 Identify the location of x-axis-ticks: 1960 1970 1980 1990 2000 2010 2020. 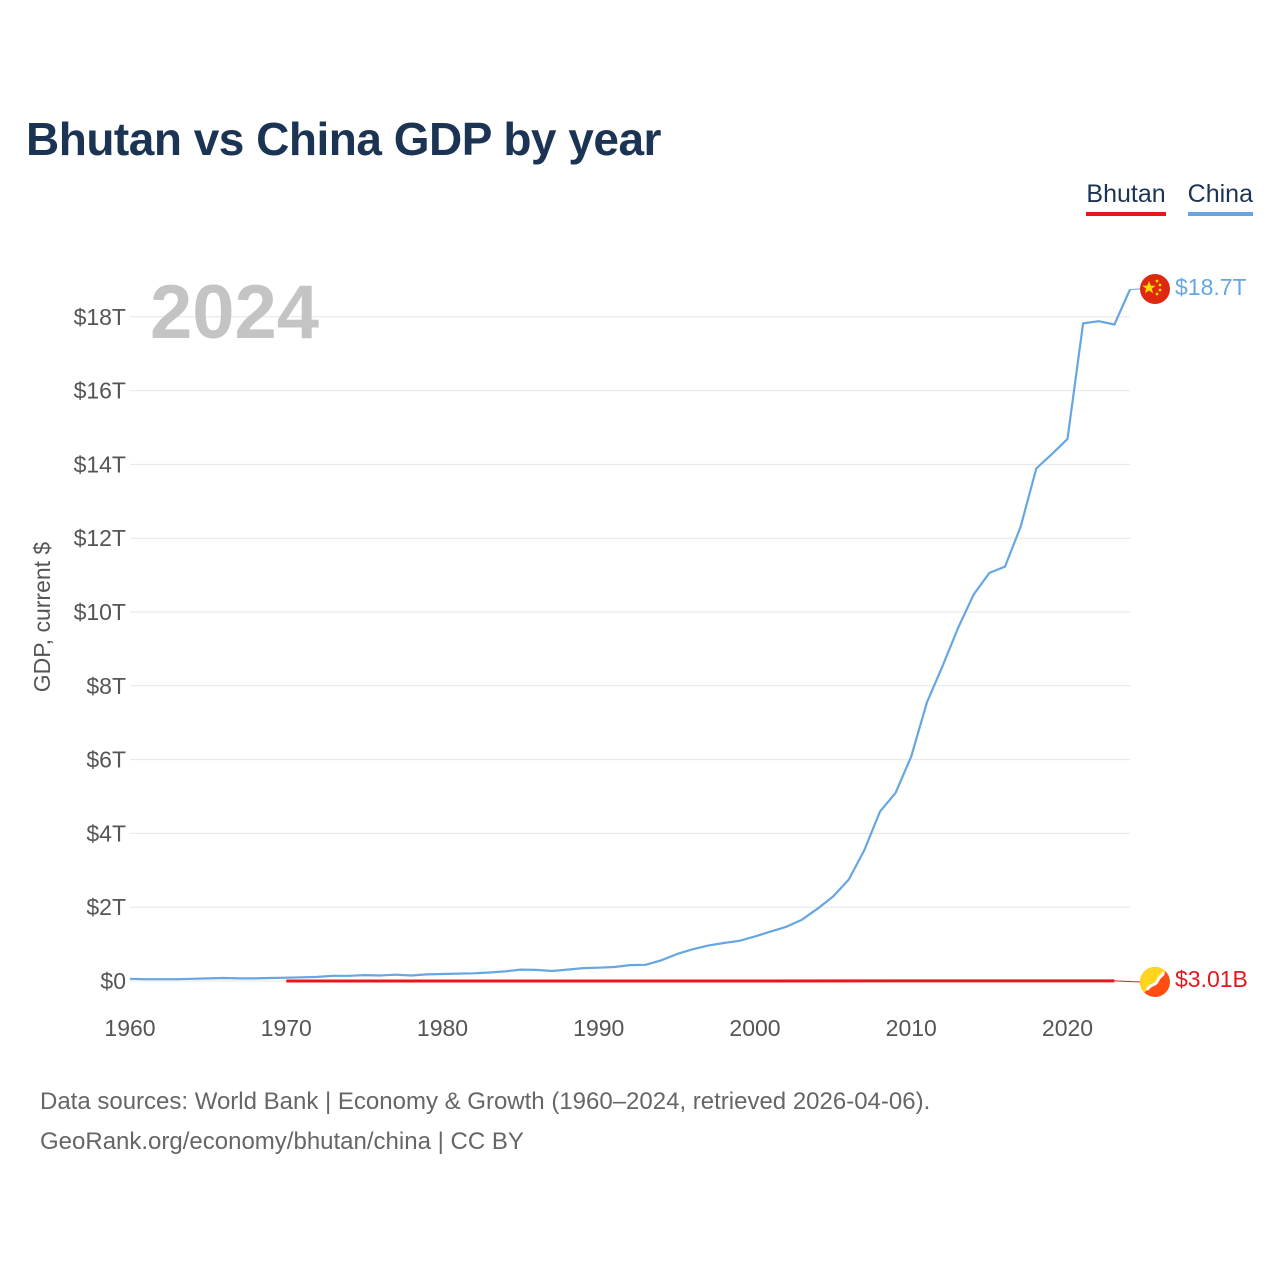
(598, 1028).